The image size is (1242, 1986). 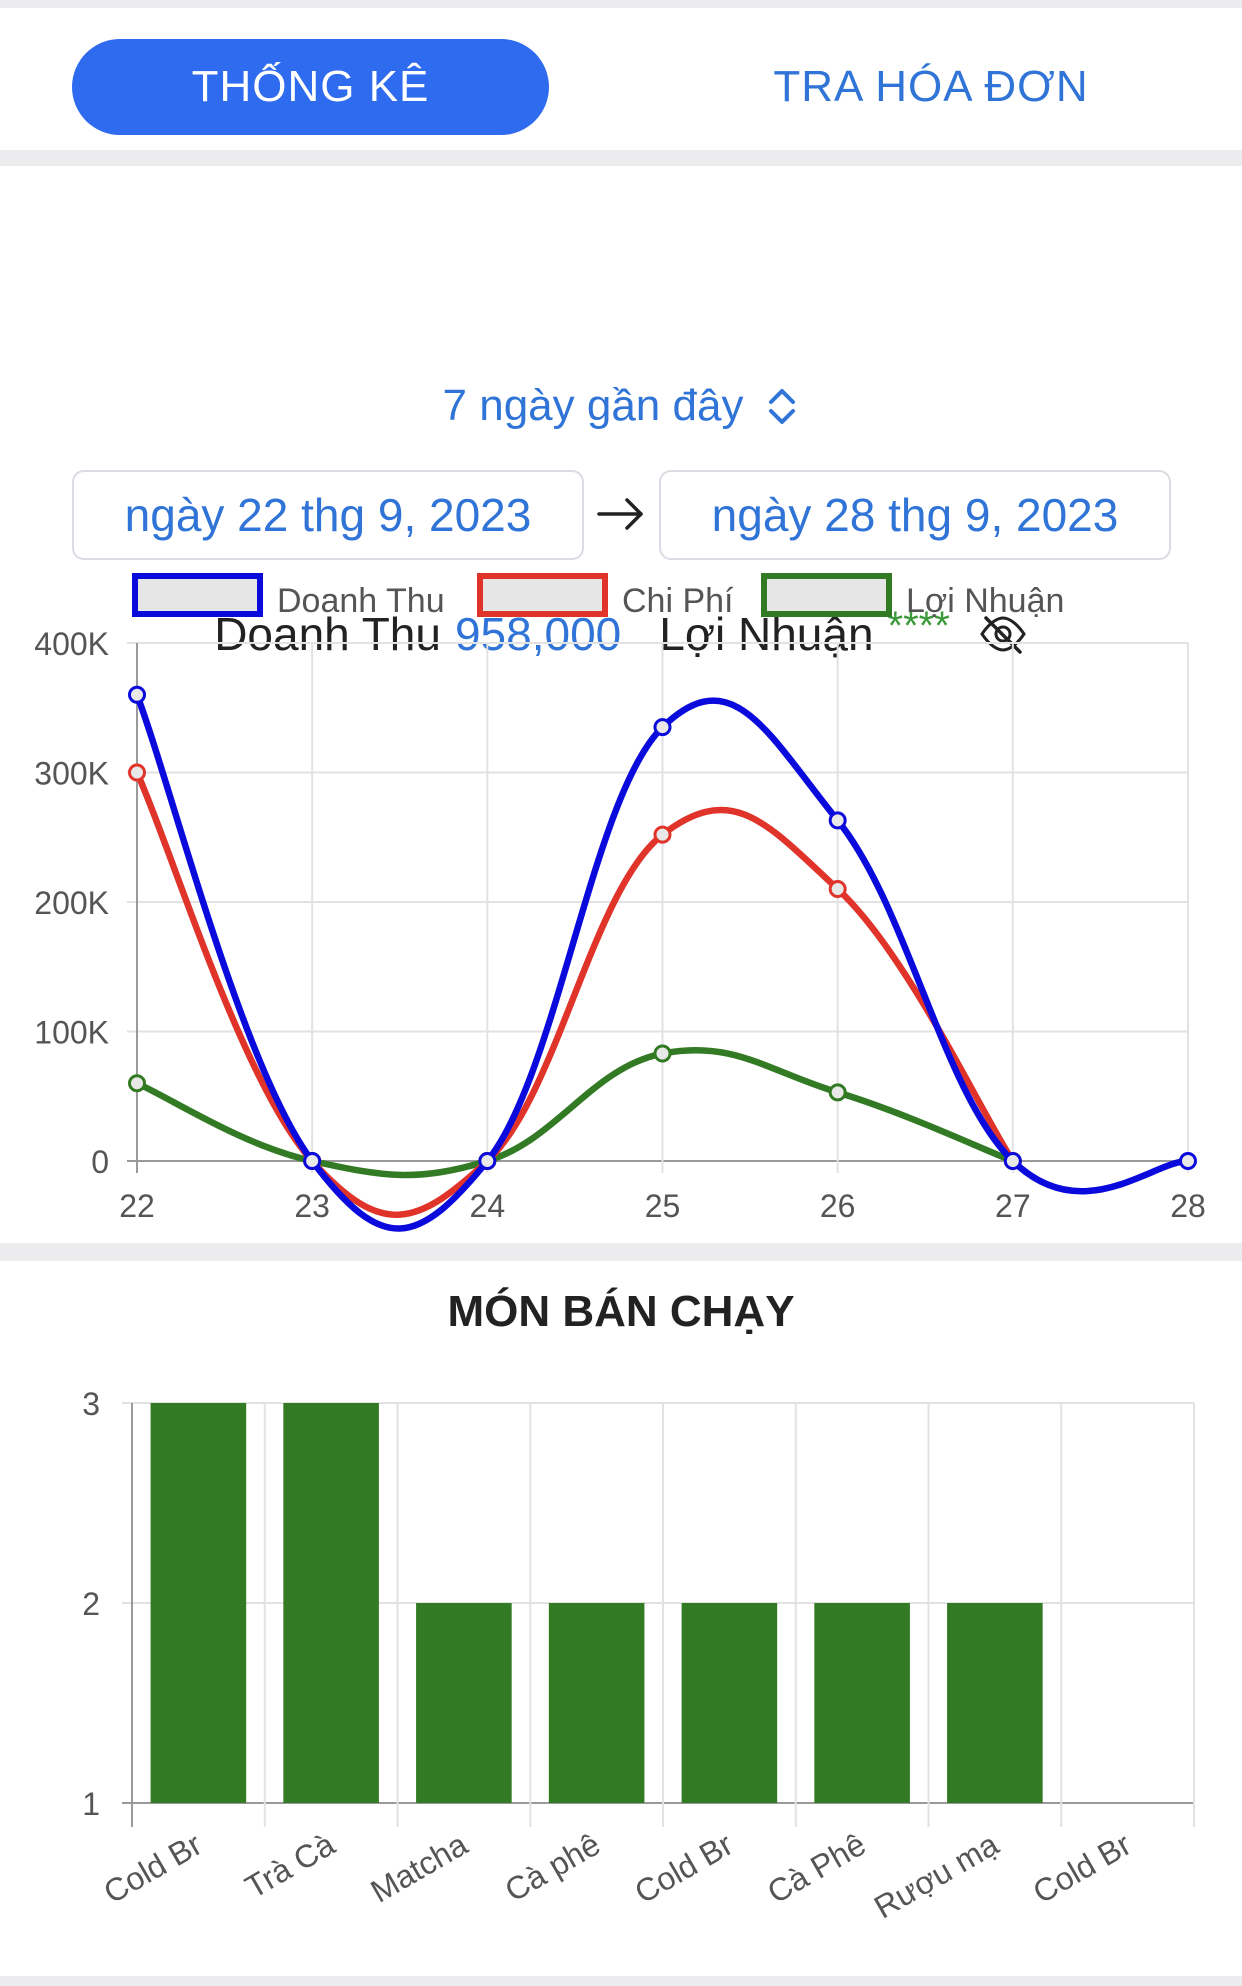 I want to click on x-tick-label: Cà Phê, so click(x=816, y=1868).